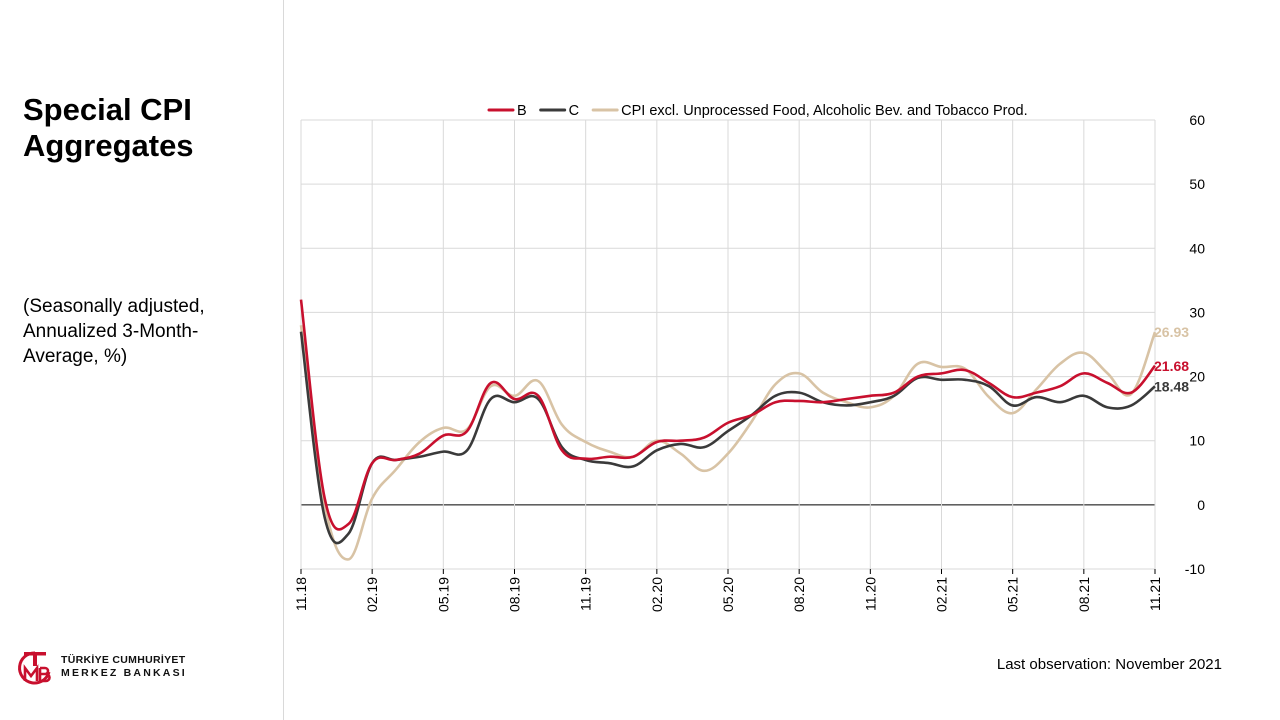 This screenshot has height=720, width=1280. What do you see at coordinates (1197, 120) in the screenshot?
I see `y-tick-label: 60` at bounding box center [1197, 120].